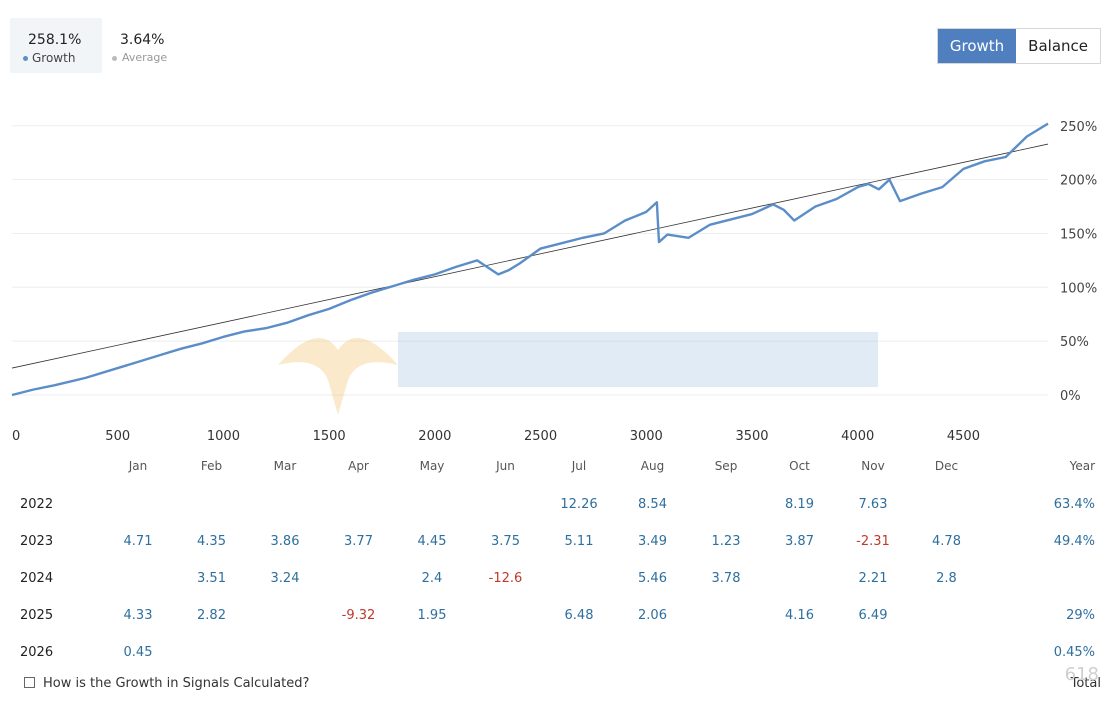 This screenshot has height=701, width=1111. What do you see at coordinates (946, 541) in the screenshot?
I see `month-value: 4.78` at bounding box center [946, 541].